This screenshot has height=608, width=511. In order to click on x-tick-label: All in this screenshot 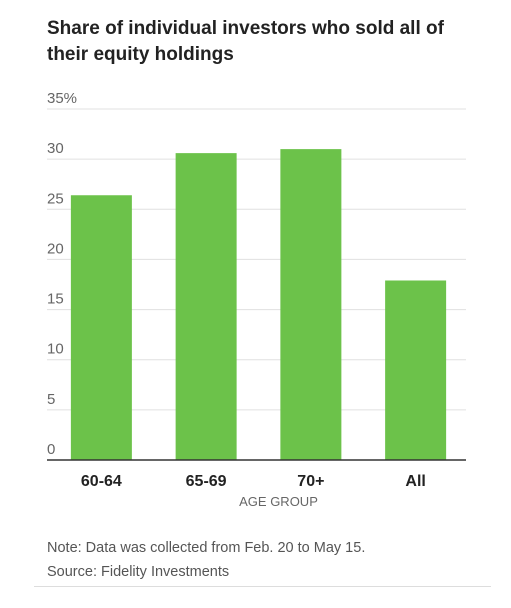, I will do `click(415, 481)`.